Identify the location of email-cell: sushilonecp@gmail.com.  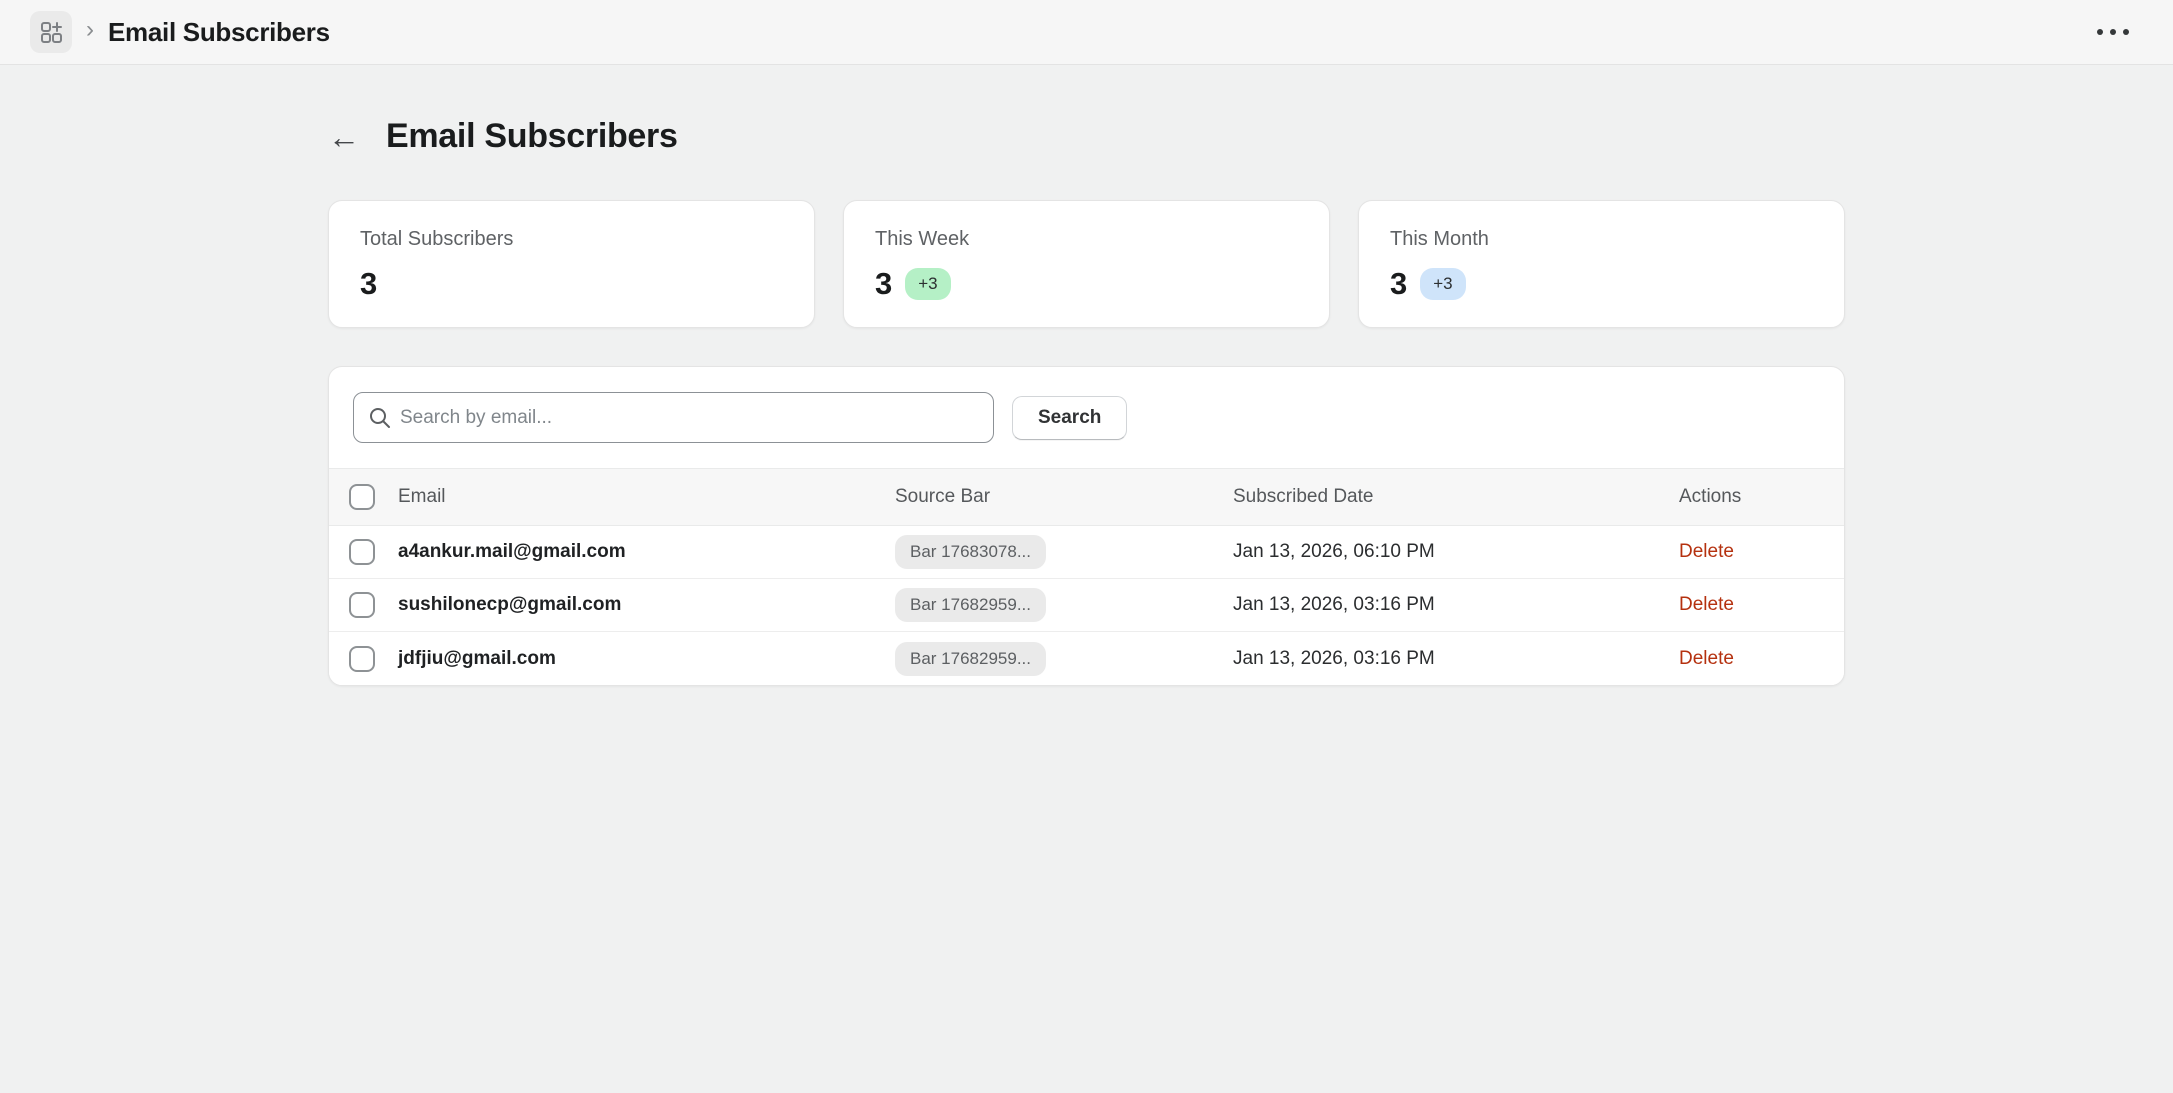
(510, 604).